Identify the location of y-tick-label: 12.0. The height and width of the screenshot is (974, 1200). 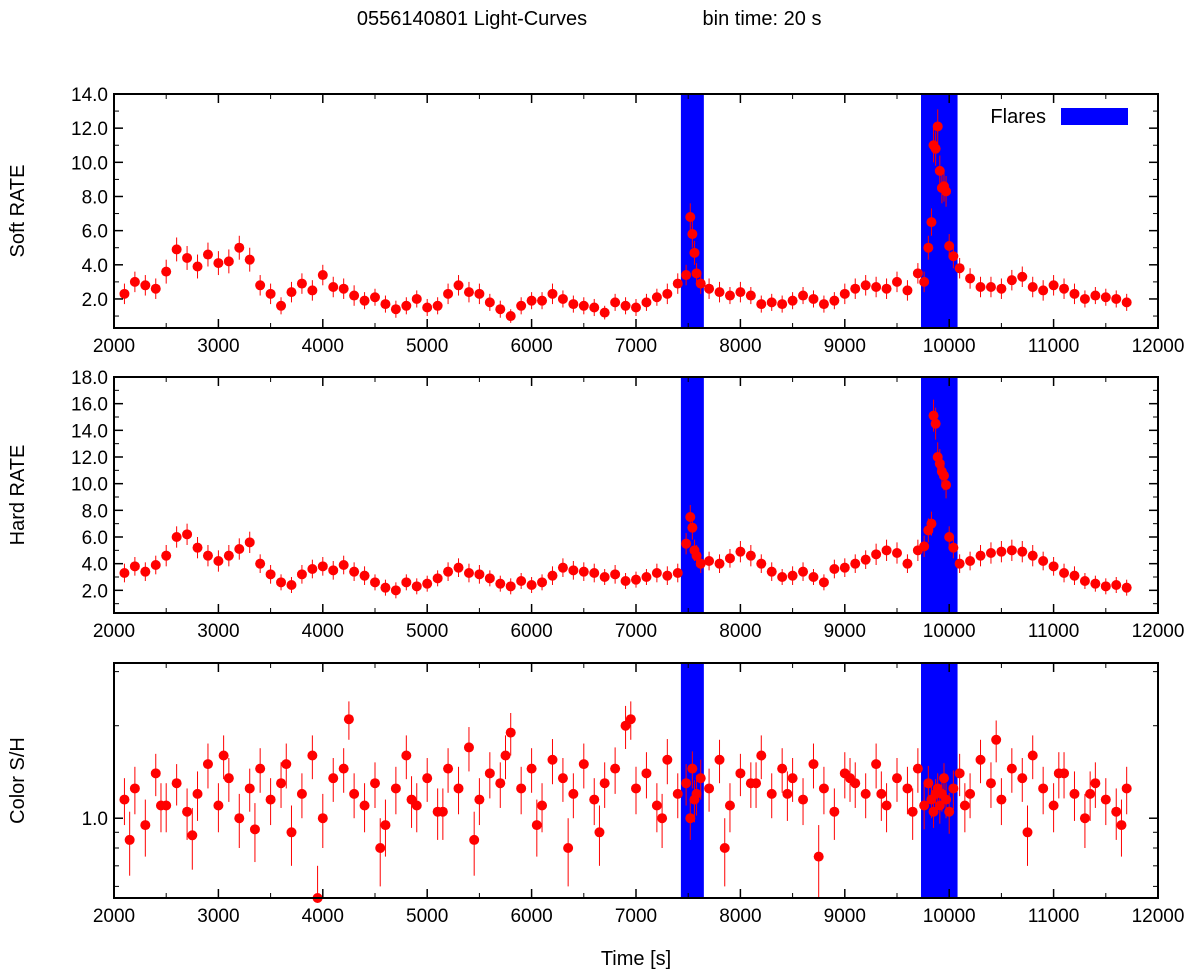
(89, 458).